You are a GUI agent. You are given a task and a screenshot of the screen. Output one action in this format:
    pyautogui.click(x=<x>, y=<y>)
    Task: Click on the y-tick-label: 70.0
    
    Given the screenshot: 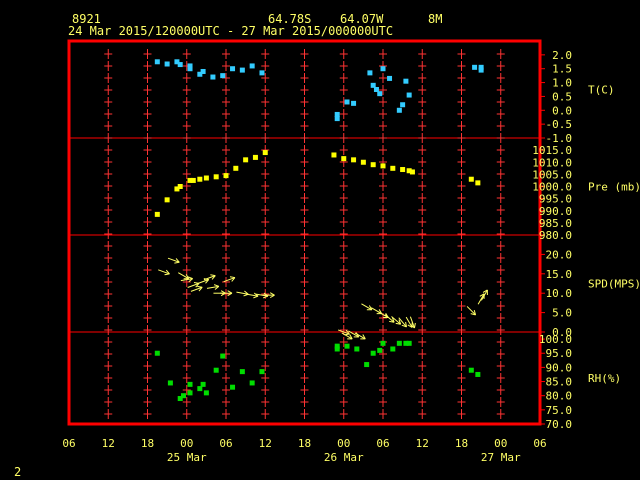 What is the action you would take?
    pyautogui.click(x=559, y=424)
    